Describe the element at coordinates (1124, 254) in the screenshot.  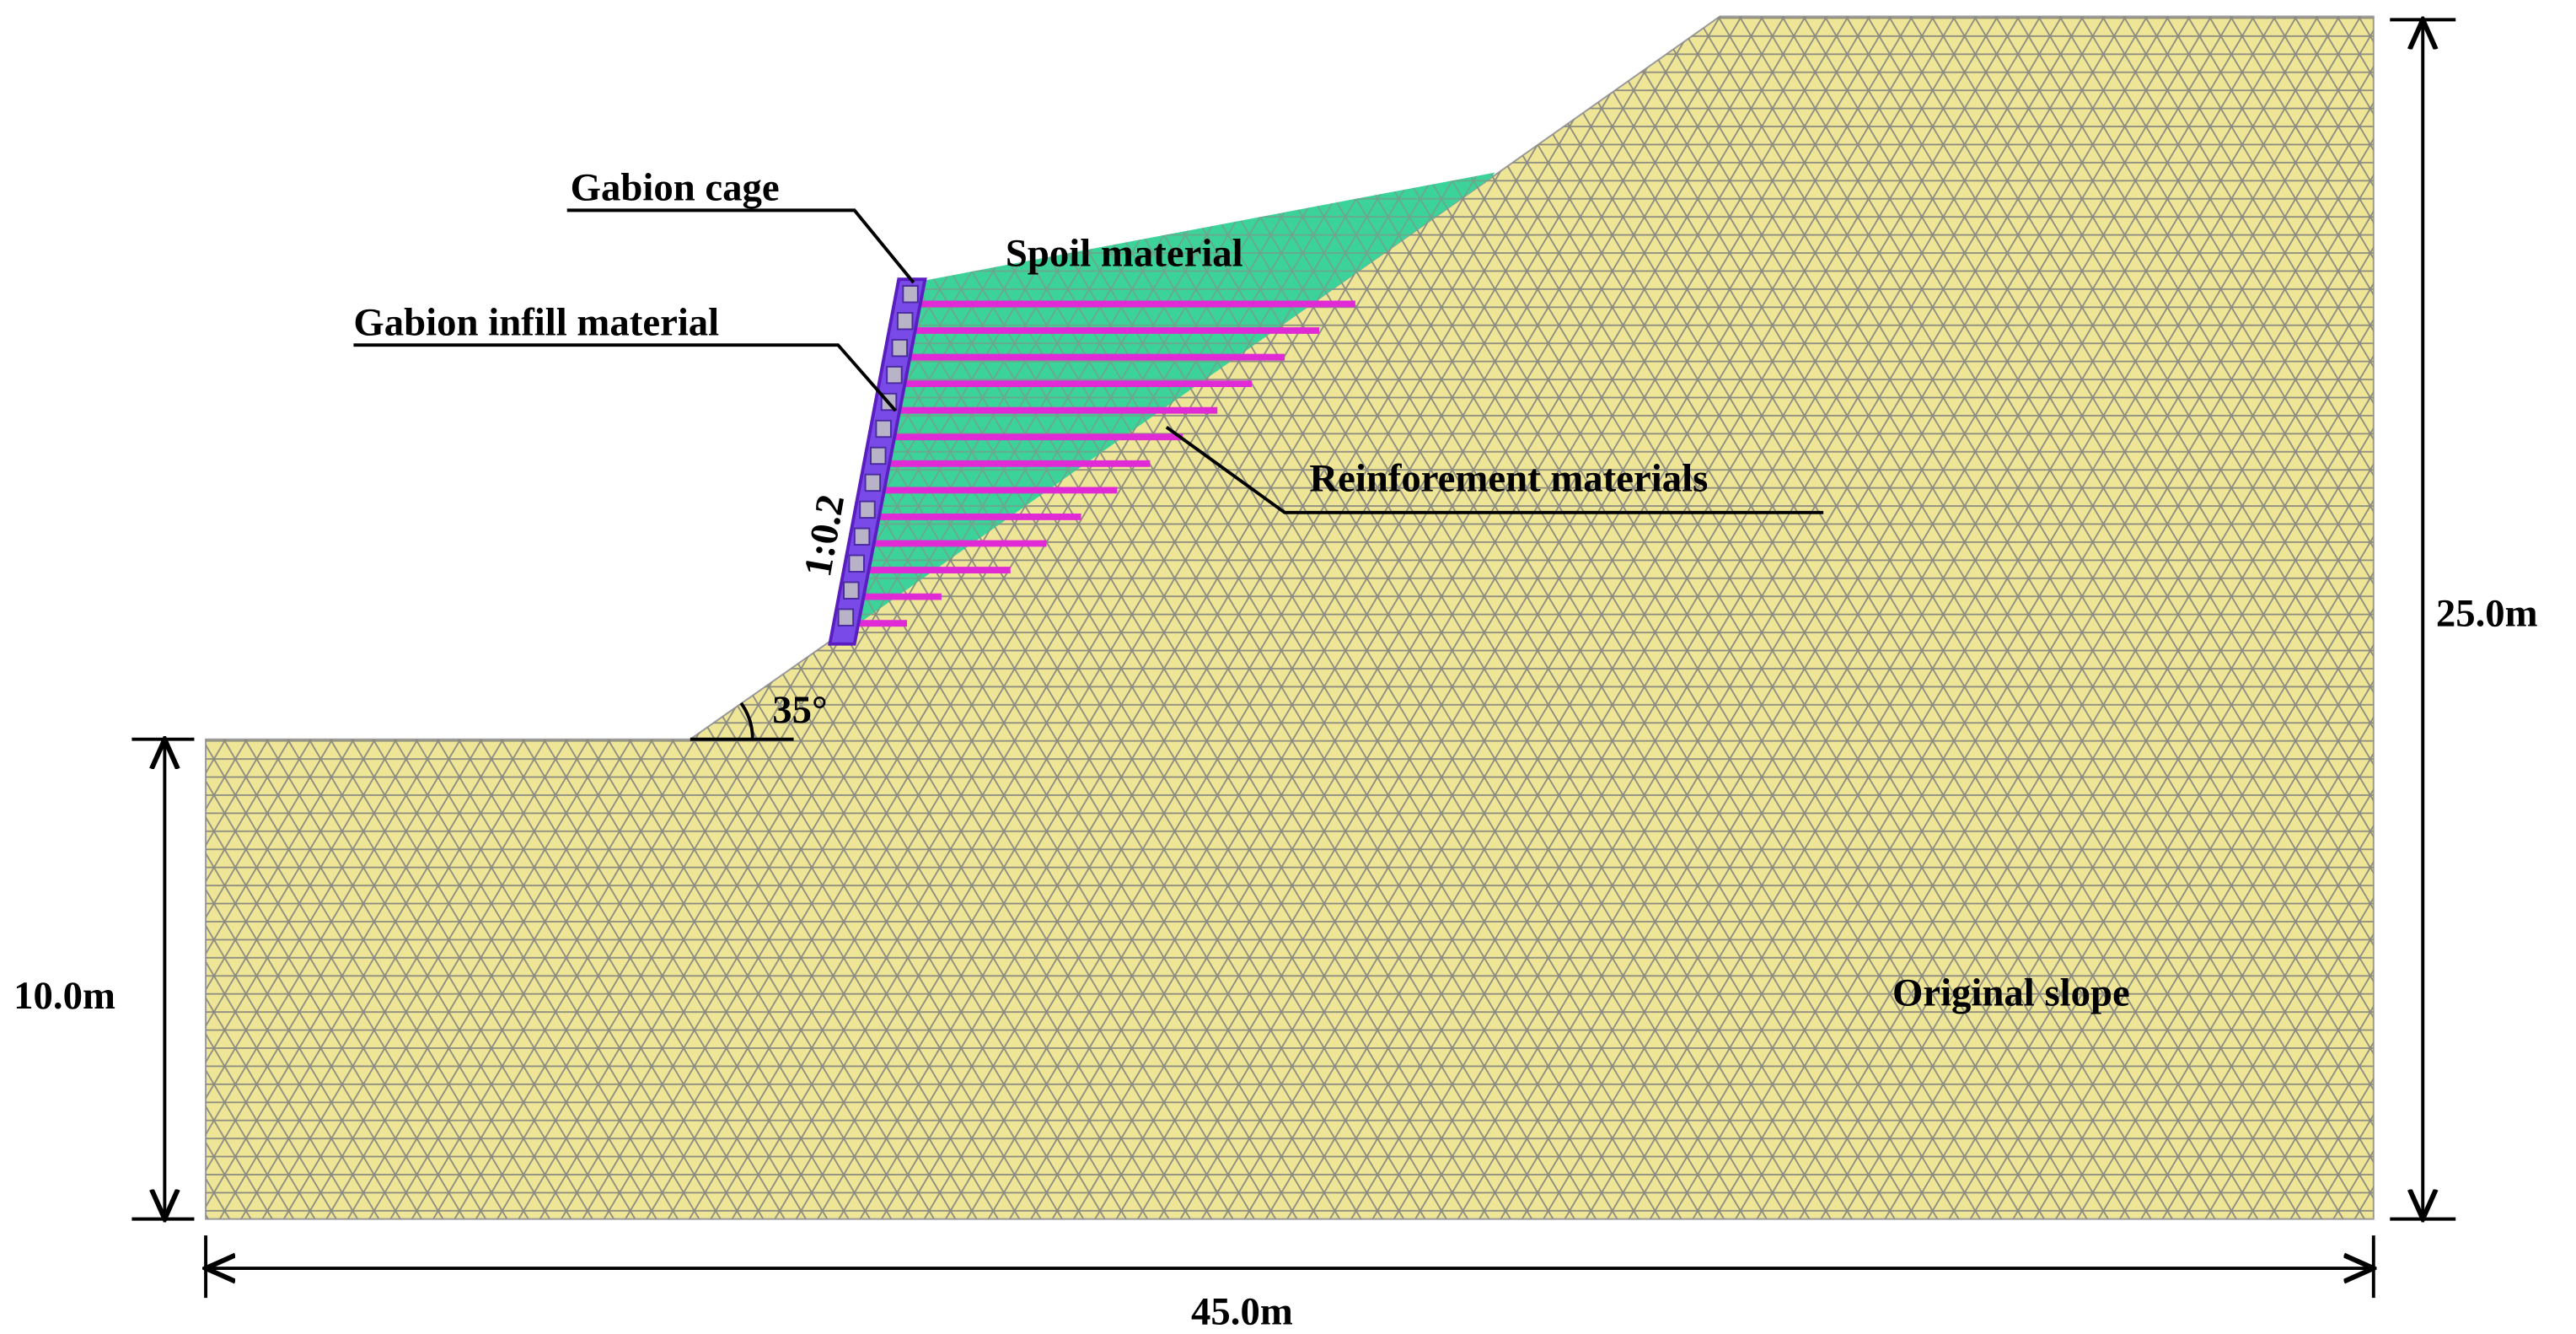
I see `label: Spoil material` at that location.